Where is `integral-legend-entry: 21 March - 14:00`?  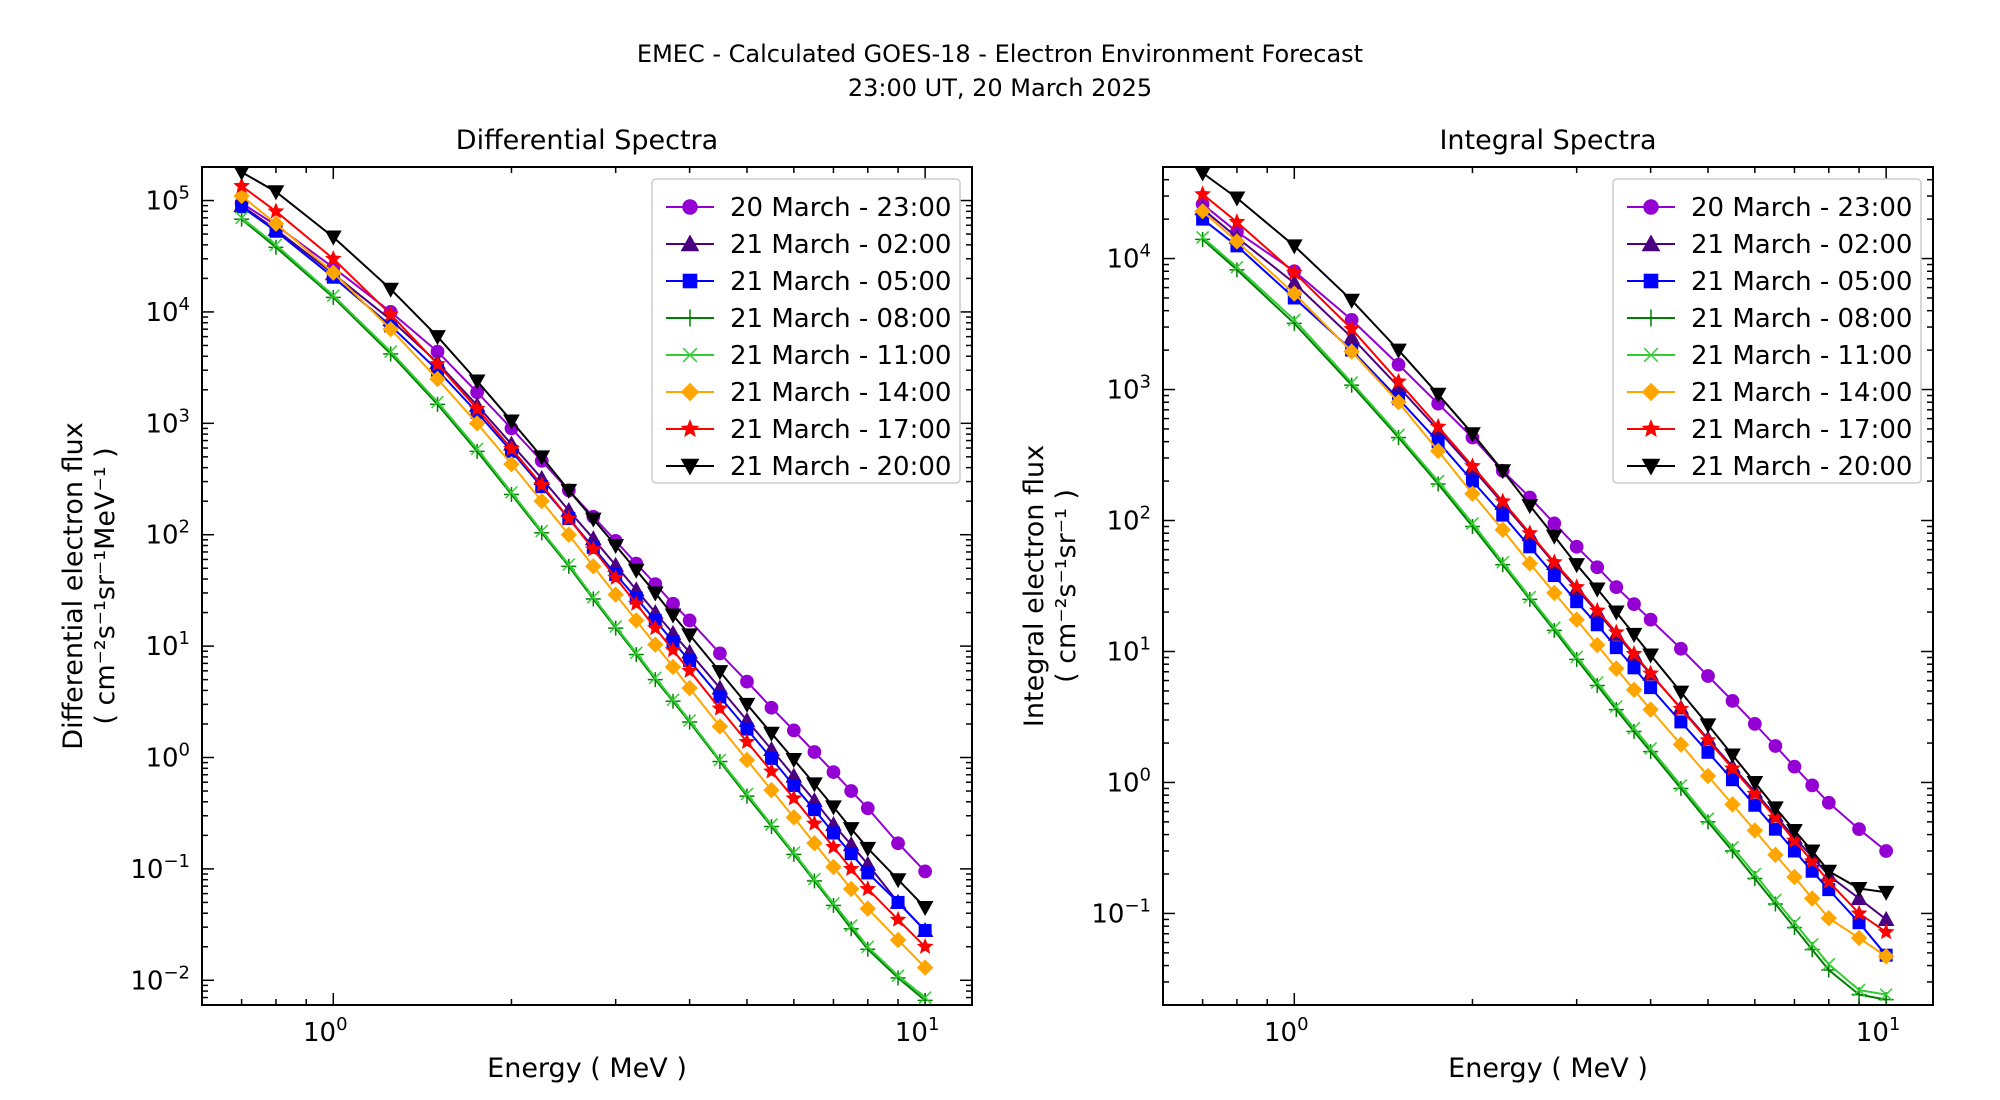 integral-legend-entry: 21 March - 14:00 is located at coordinates (1769, 393).